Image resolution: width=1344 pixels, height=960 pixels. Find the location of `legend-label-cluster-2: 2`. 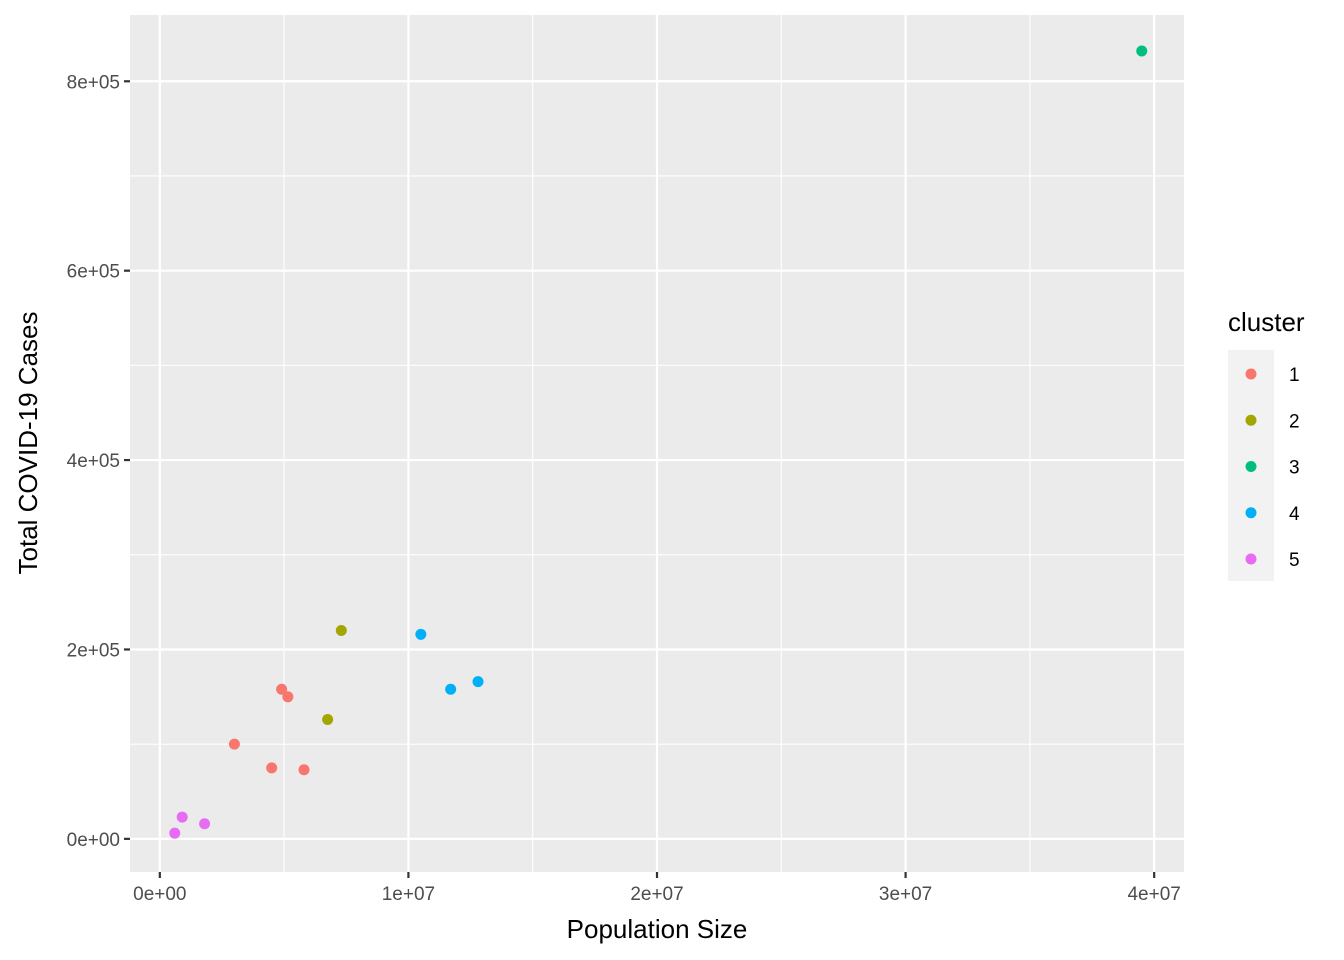

legend-label-cluster-2: 2 is located at coordinates (1294, 421).